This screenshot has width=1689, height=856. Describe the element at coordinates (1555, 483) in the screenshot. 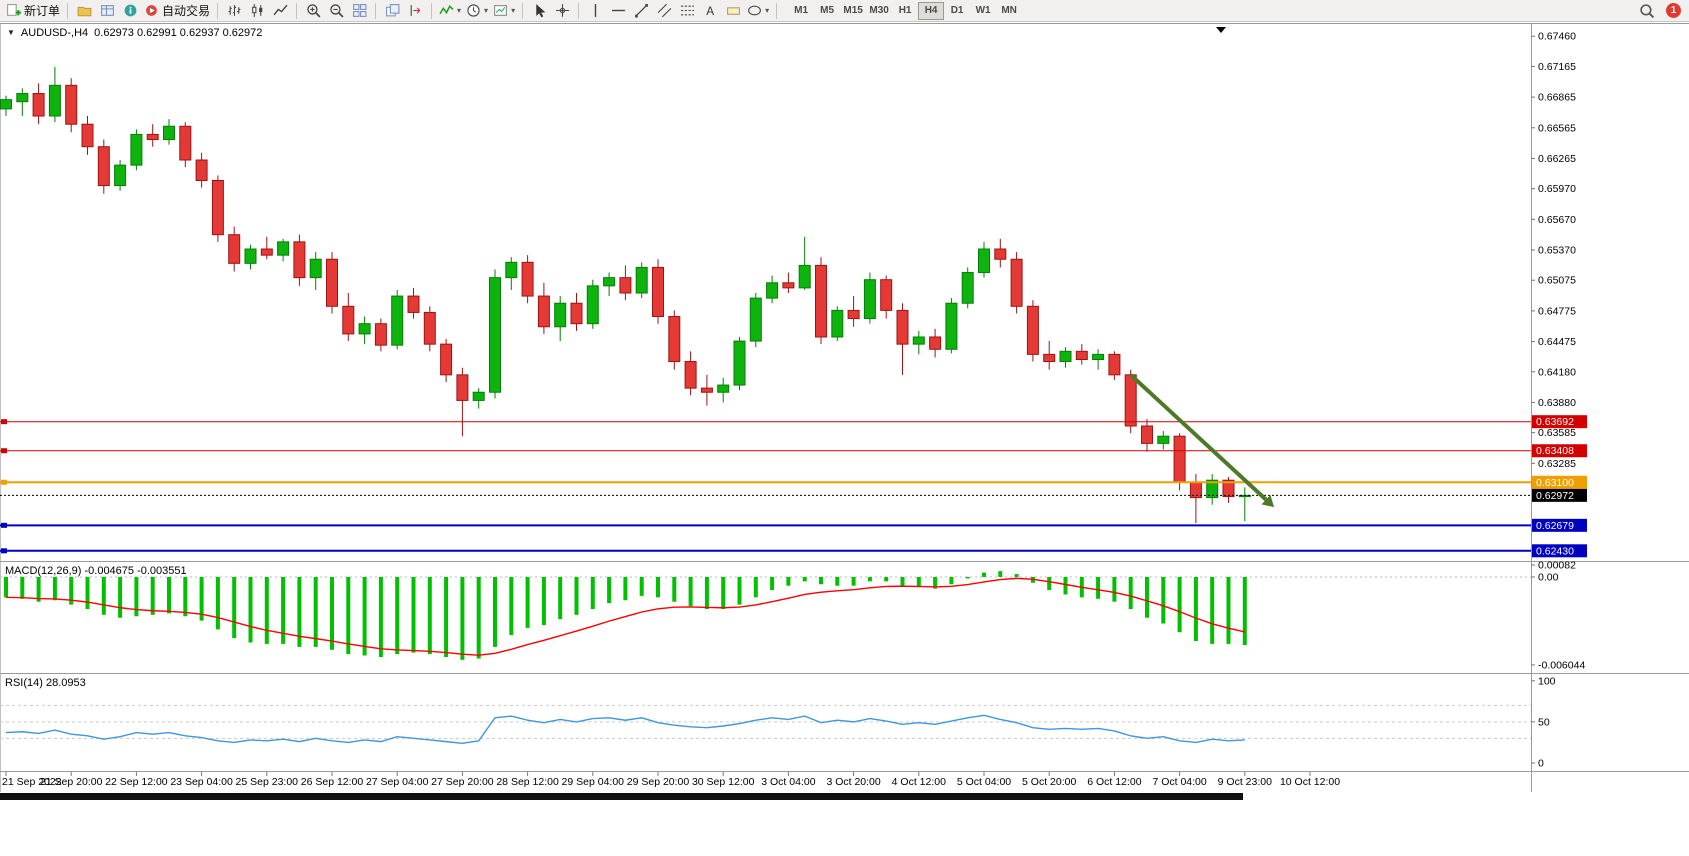

I see `price-badge-label: 0.63100` at that location.